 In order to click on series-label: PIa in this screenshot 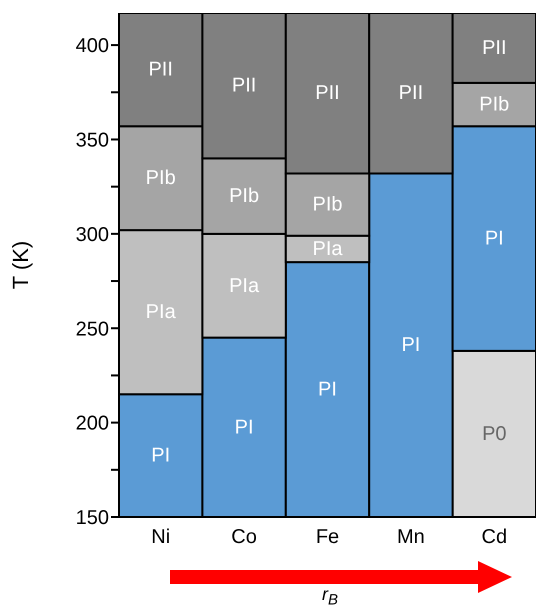, I will do `click(328, 249)`.